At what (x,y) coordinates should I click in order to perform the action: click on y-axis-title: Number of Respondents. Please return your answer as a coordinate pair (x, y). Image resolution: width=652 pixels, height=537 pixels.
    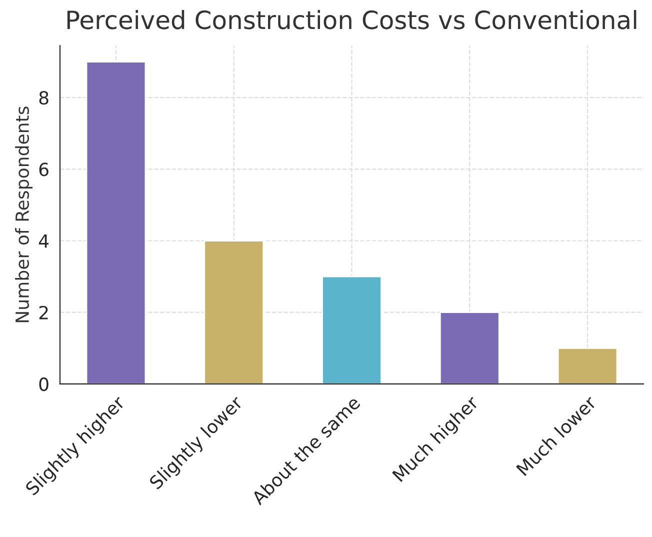
    Looking at the image, I should click on (24, 214).